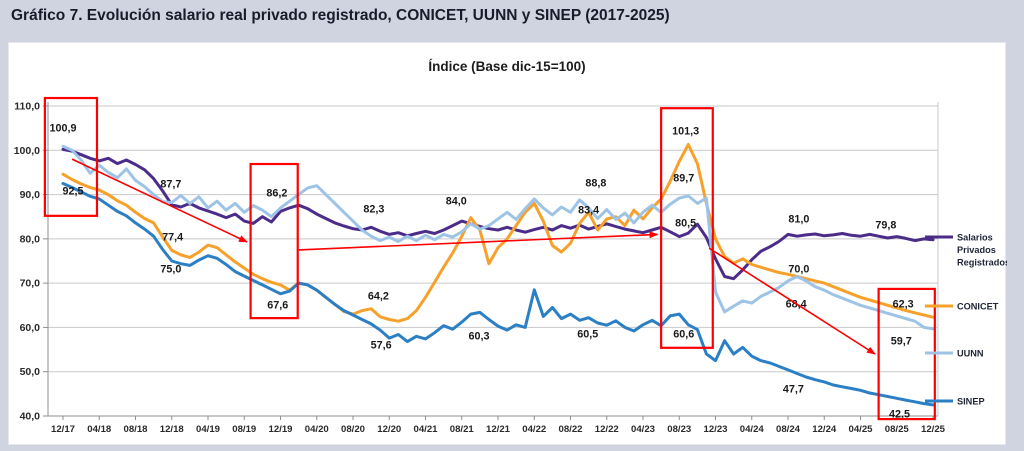 Image resolution: width=1024 pixels, height=451 pixels. I want to click on data-label: 89,7, so click(683, 179).